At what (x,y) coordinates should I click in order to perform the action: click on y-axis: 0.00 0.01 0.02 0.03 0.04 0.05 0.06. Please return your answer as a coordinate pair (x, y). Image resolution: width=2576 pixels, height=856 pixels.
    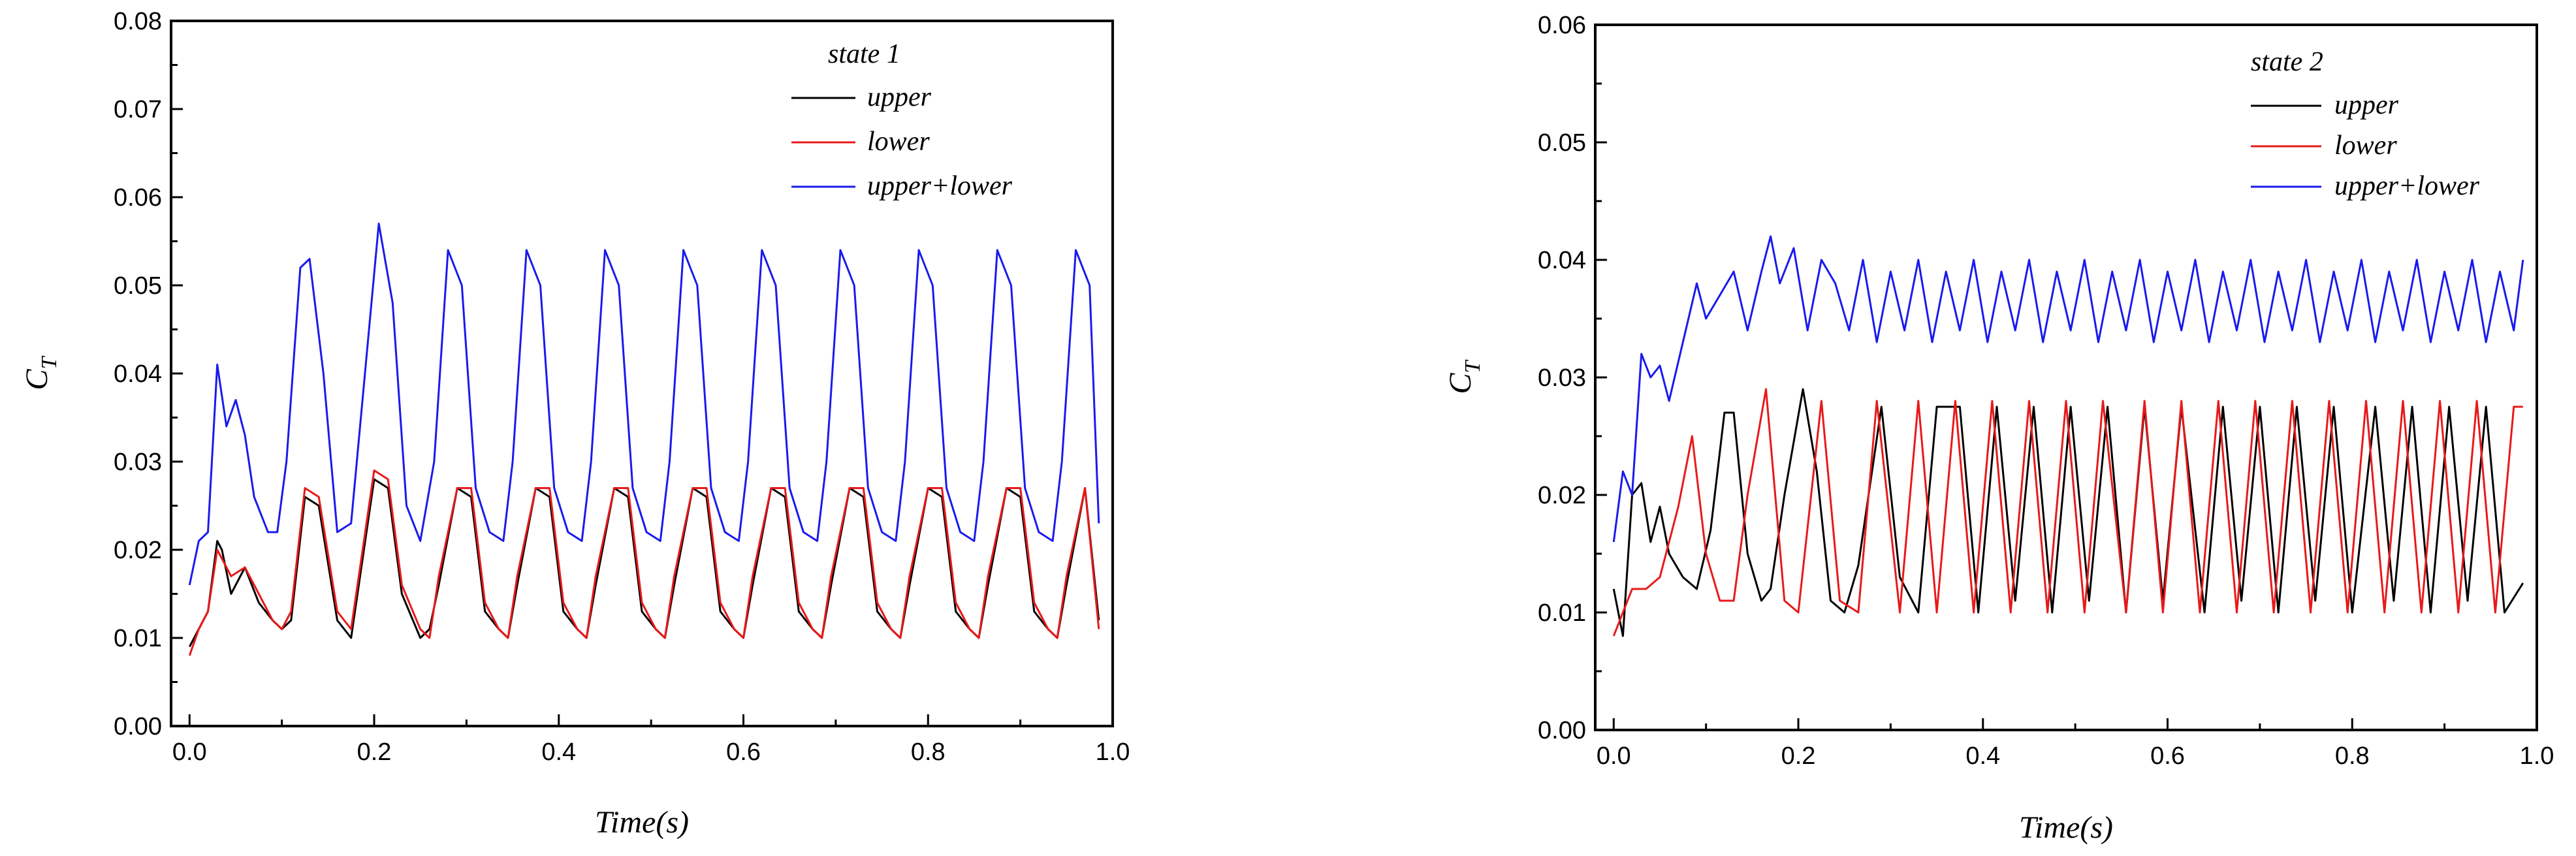
    Looking at the image, I should click on (1572, 378).